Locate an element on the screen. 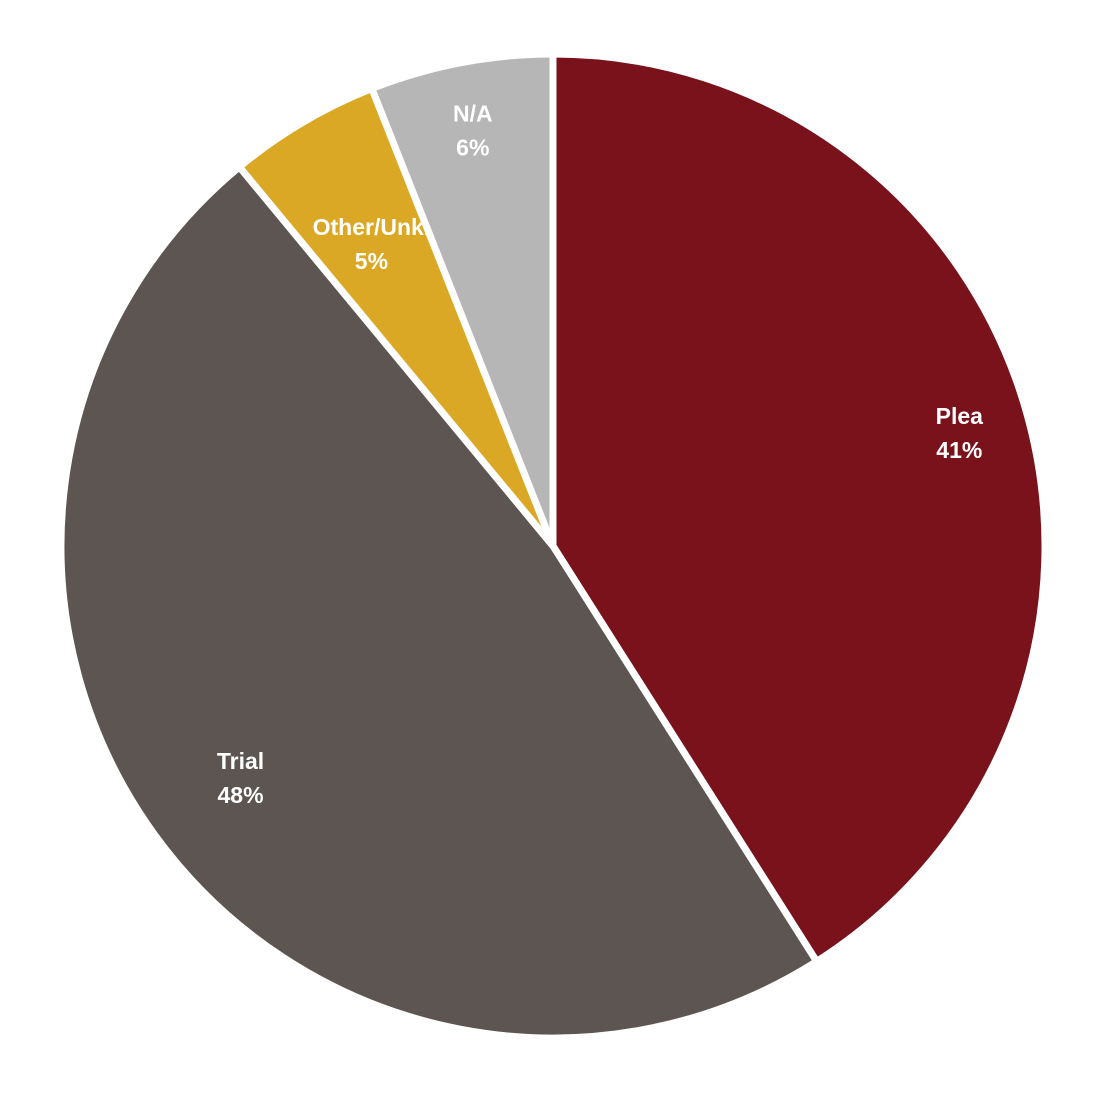 This screenshot has height=1100, width=1109. slice-n-a is located at coordinates (462, 300).